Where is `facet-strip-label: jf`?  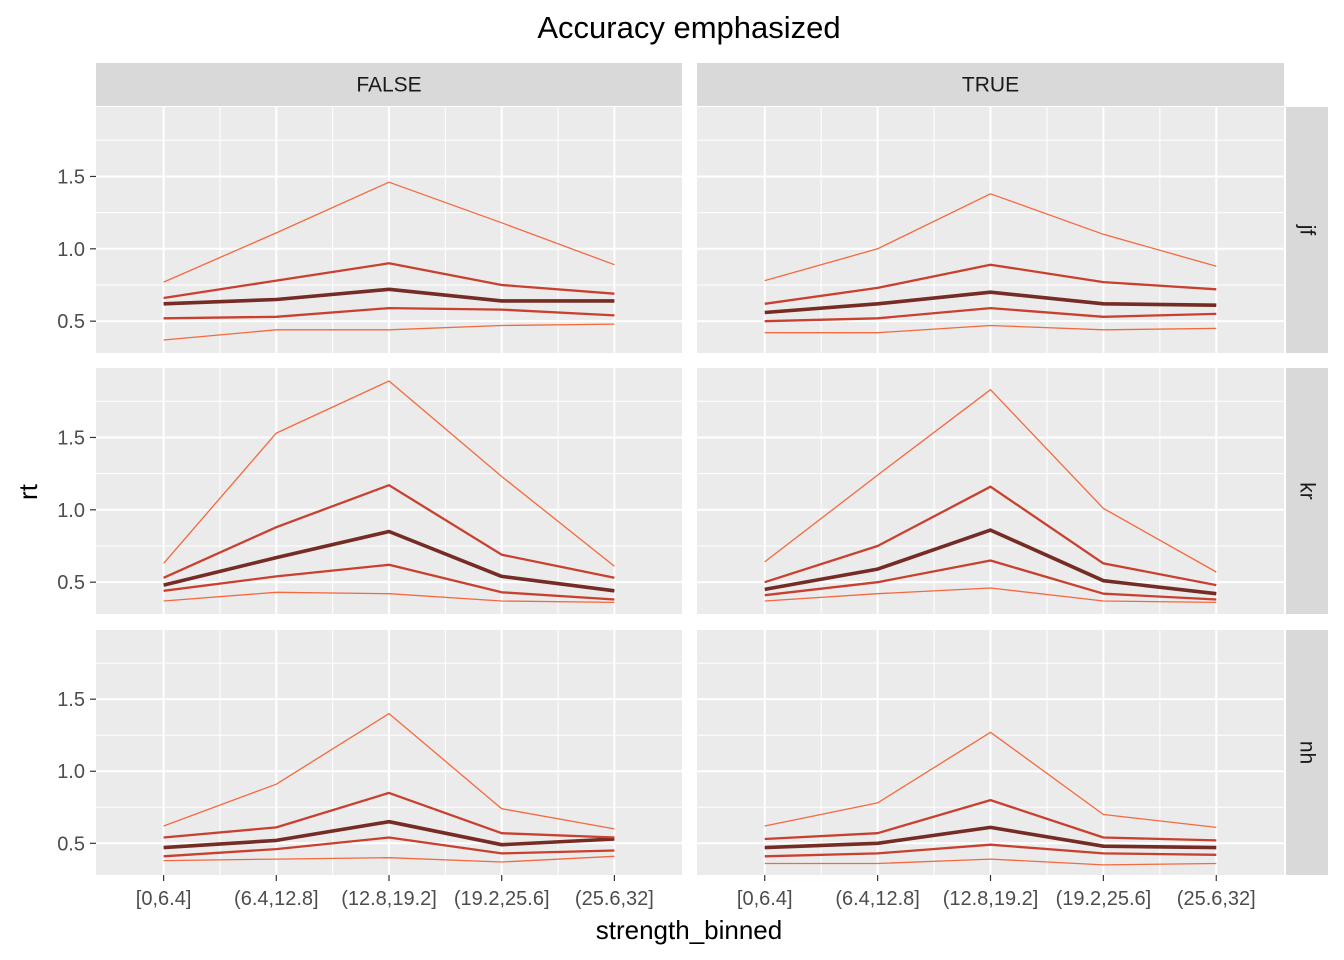
facet-strip-label: jf is located at coordinates (1307, 230).